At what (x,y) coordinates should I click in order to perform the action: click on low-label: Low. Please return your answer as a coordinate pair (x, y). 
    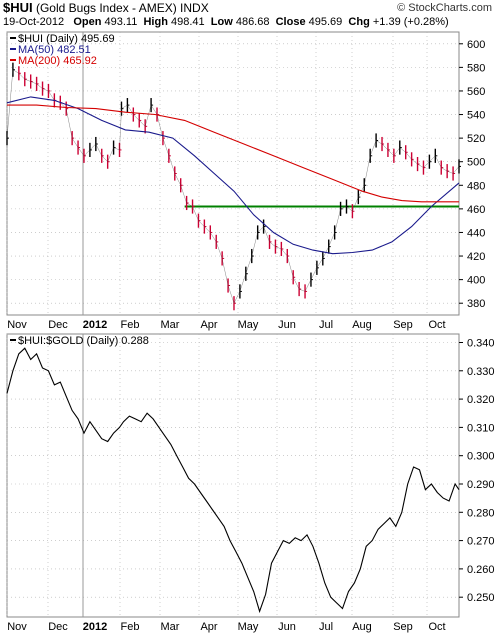
    Looking at the image, I should click on (221, 22).